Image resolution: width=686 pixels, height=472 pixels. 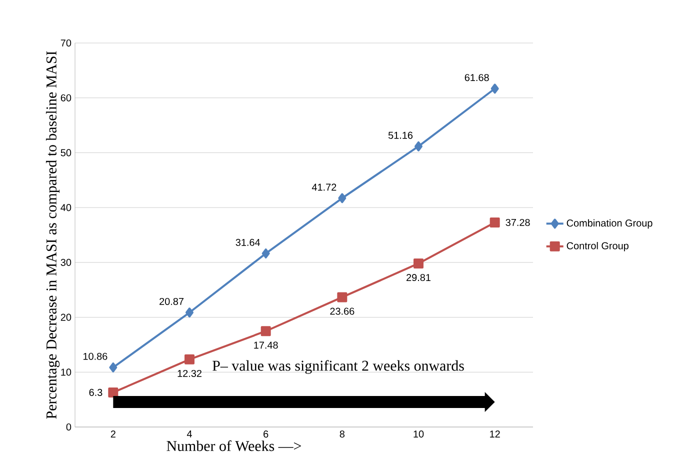 What do you see at coordinates (66, 262) in the screenshot?
I see `y-tick-label: 30` at bounding box center [66, 262].